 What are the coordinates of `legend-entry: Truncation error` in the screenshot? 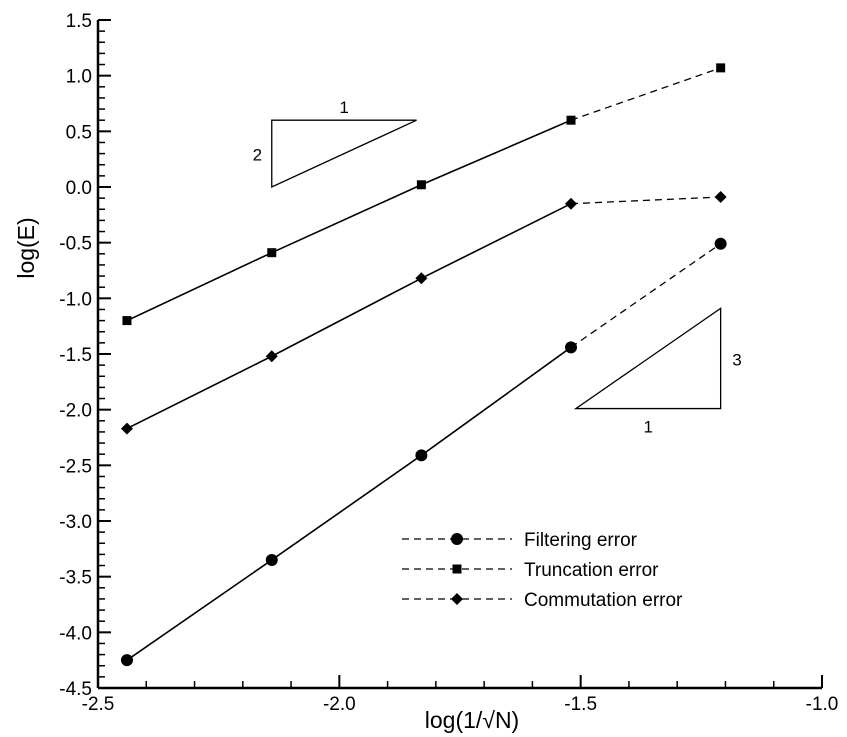 It's located at (530, 570).